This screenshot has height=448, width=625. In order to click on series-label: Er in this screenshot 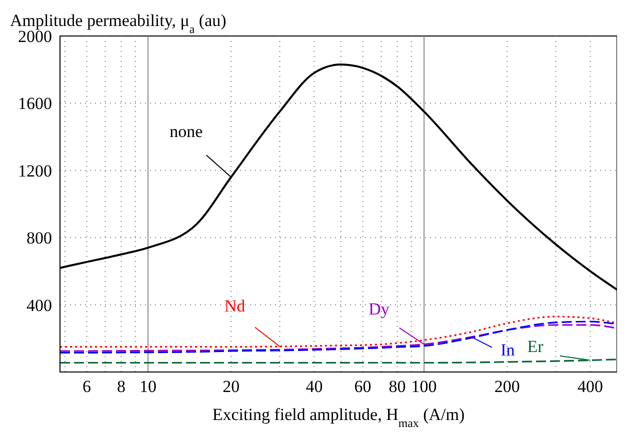, I will do `click(535, 346)`.